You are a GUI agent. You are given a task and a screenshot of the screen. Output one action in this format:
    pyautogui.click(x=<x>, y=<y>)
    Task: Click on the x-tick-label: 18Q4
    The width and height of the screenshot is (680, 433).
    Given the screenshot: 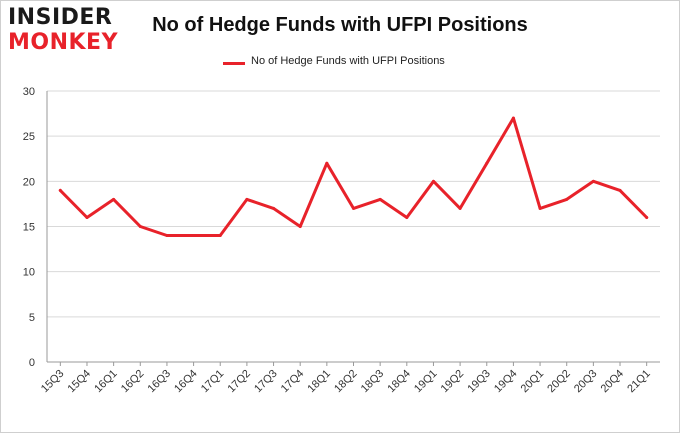 What is the action you would take?
    pyautogui.click(x=399, y=382)
    